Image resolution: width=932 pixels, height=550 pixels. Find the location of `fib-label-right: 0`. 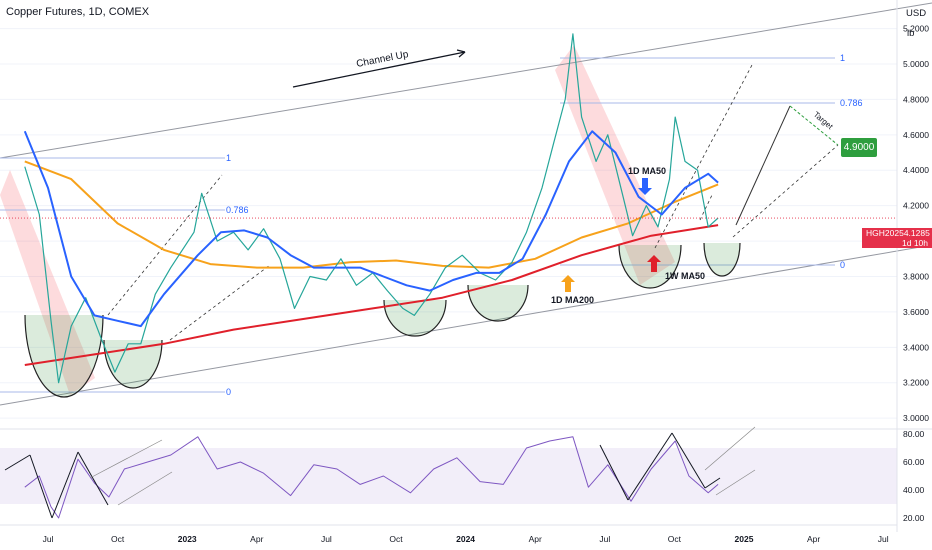

fib-label-right: 0 is located at coordinates (842, 265).